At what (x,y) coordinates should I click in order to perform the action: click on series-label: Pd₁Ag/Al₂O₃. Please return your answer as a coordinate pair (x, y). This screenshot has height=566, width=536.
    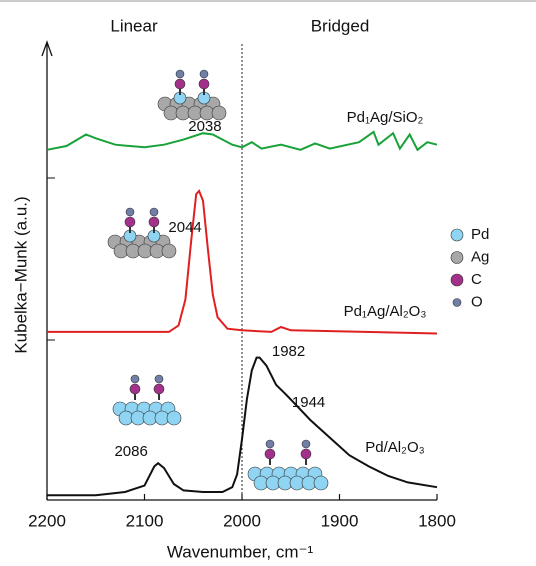
    Looking at the image, I should click on (385, 311).